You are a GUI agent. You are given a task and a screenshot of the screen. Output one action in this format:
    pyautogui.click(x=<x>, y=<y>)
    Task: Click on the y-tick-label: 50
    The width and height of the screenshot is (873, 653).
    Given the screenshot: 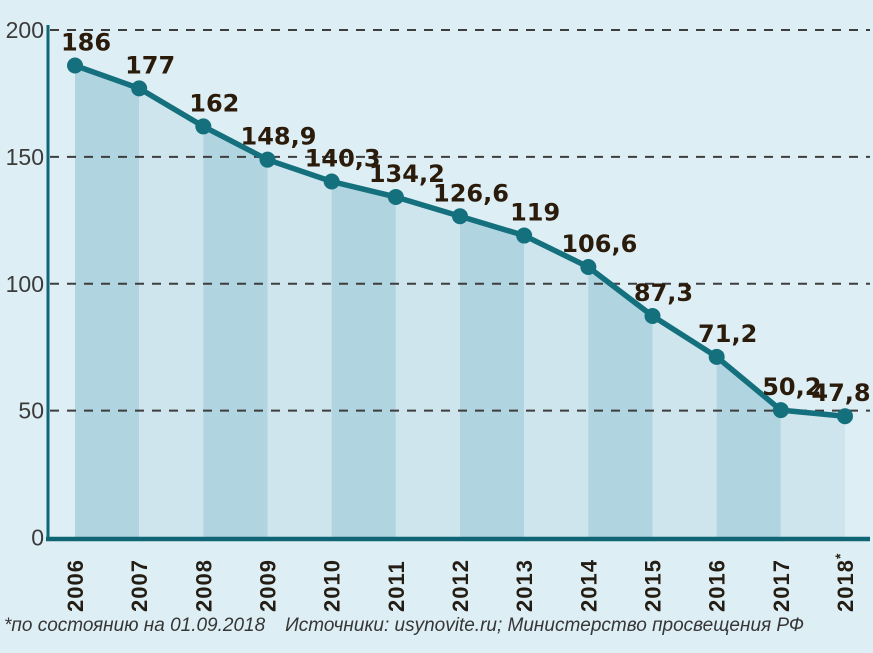 What is the action you would take?
    pyautogui.click(x=31, y=411)
    